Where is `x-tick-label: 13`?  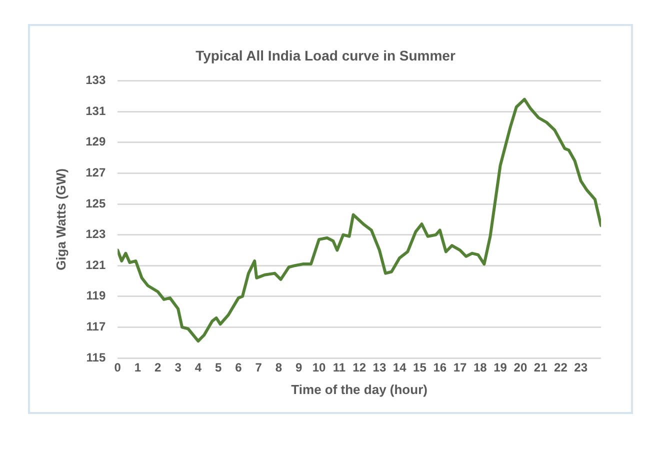
x-tick-label: 13 is located at coordinates (379, 367).